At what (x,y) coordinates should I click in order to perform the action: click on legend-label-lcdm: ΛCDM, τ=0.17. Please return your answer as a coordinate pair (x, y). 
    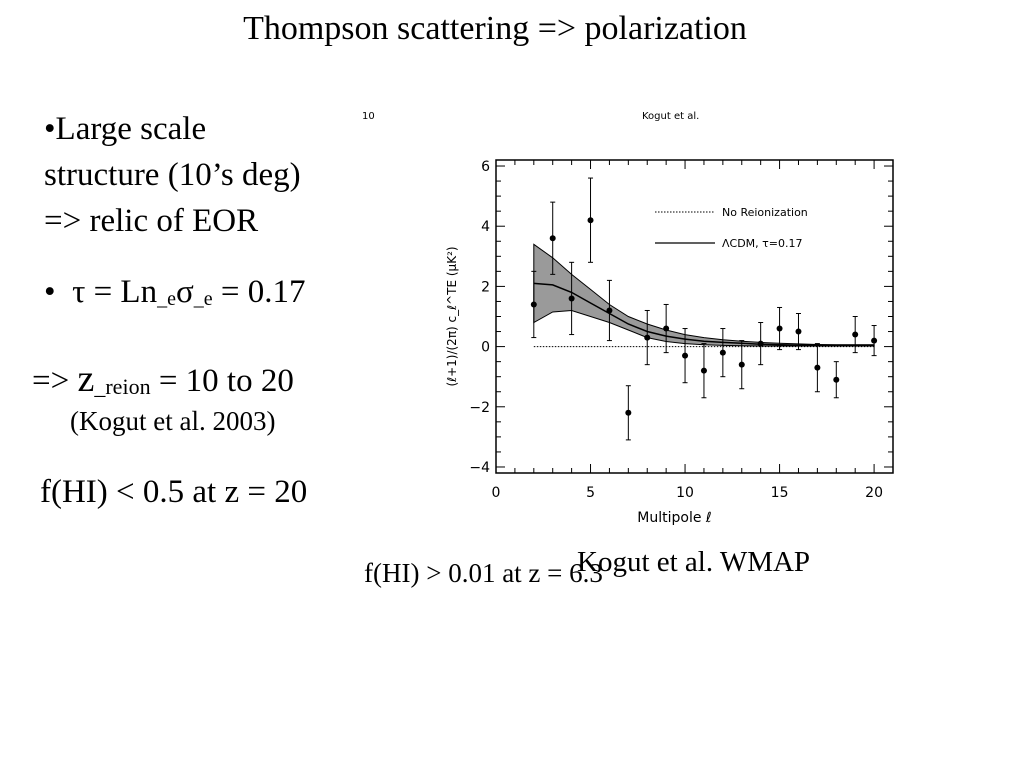
    Looking at the image, I should click on (762, 243).